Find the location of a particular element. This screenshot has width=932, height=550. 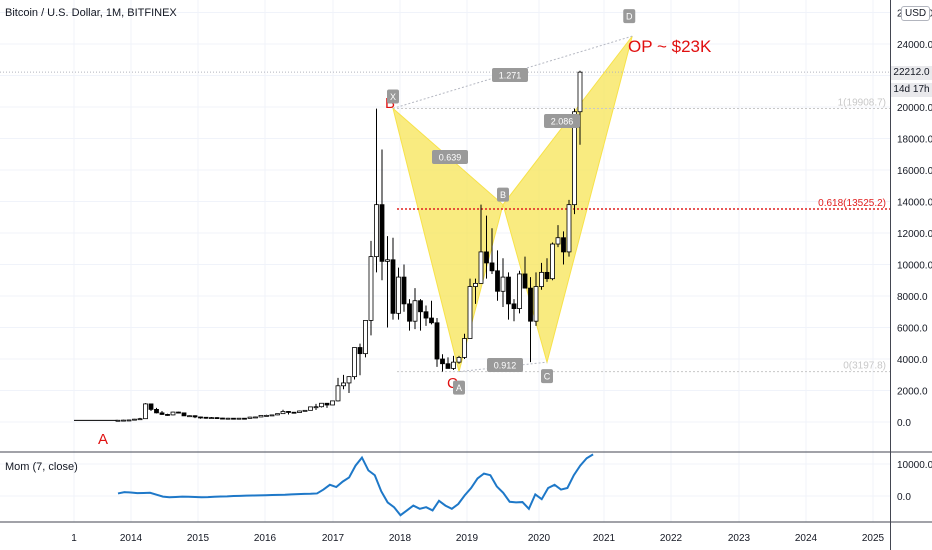

fib-label: 0(3197.8) is located at coordinates (864, 366).